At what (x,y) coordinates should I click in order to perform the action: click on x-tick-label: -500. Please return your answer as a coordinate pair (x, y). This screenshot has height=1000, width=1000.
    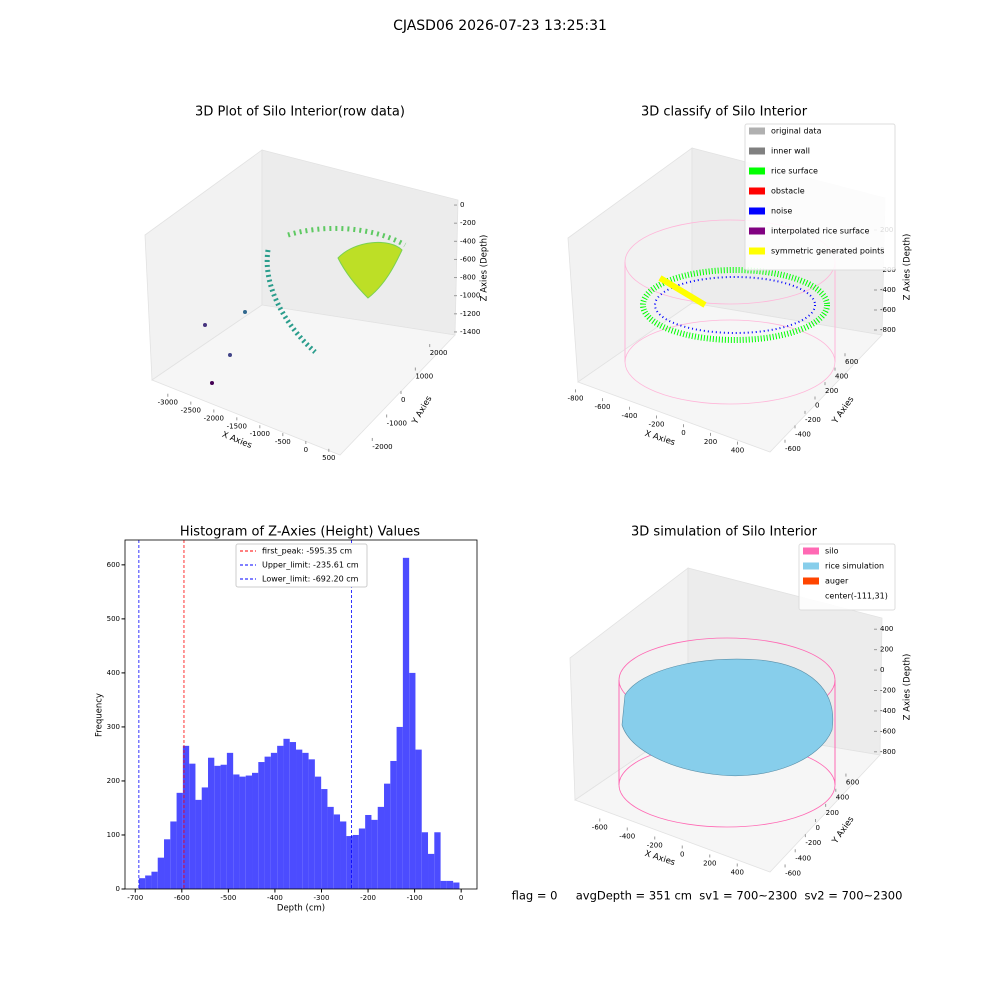
    Looking at the image, I should click on (283, 442).